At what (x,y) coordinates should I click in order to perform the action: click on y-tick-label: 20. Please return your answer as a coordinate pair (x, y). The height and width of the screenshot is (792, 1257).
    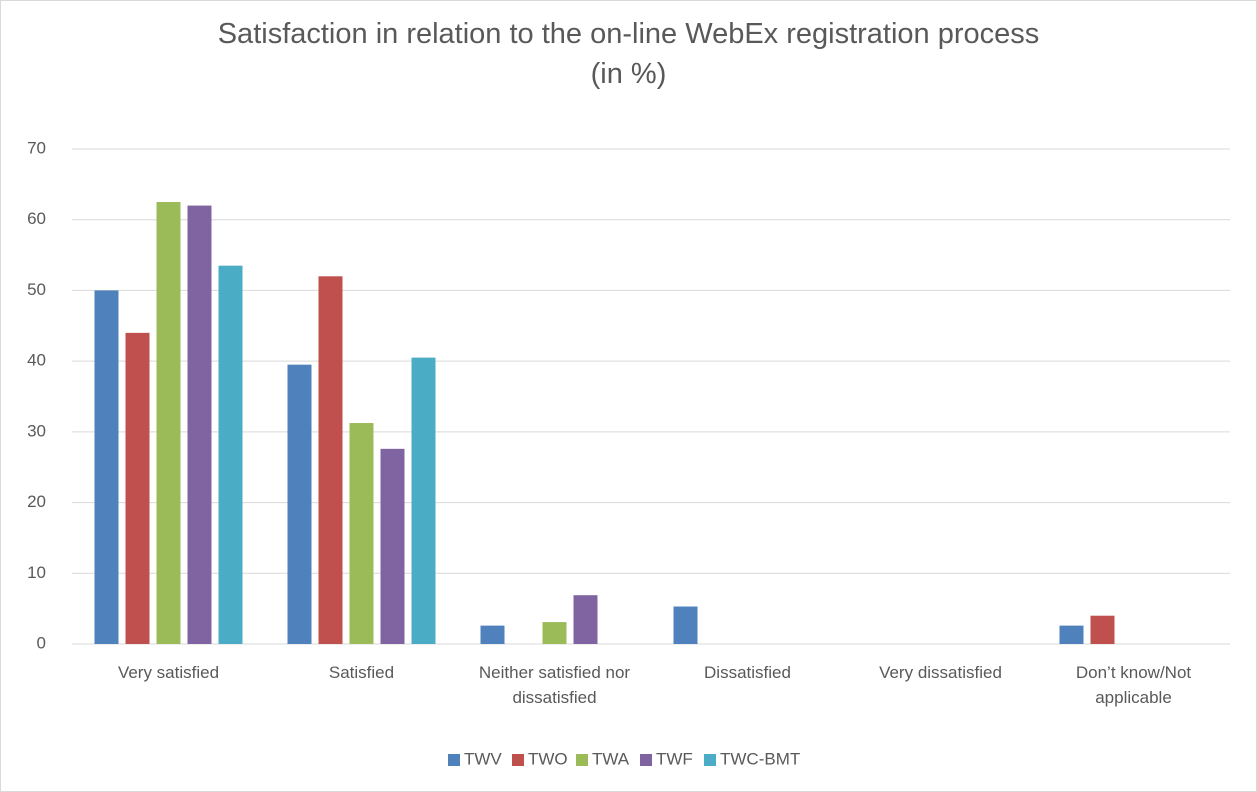
    Looking at the image, I should click on (36, 501).